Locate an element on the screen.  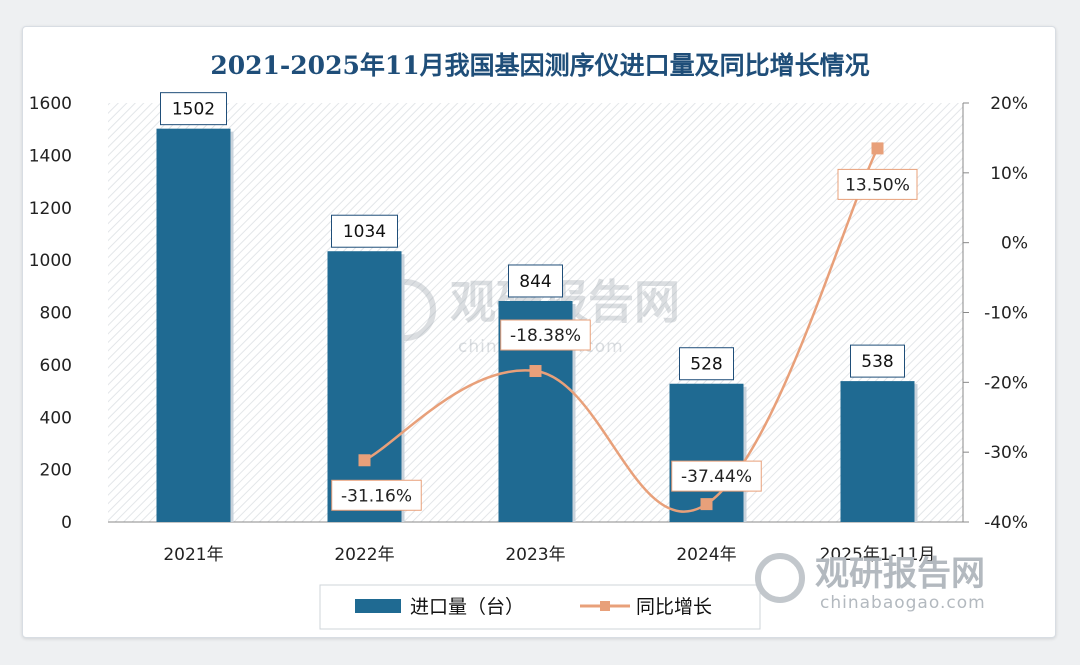
left-tick-label: 400 is located at coordinates (56, 418).